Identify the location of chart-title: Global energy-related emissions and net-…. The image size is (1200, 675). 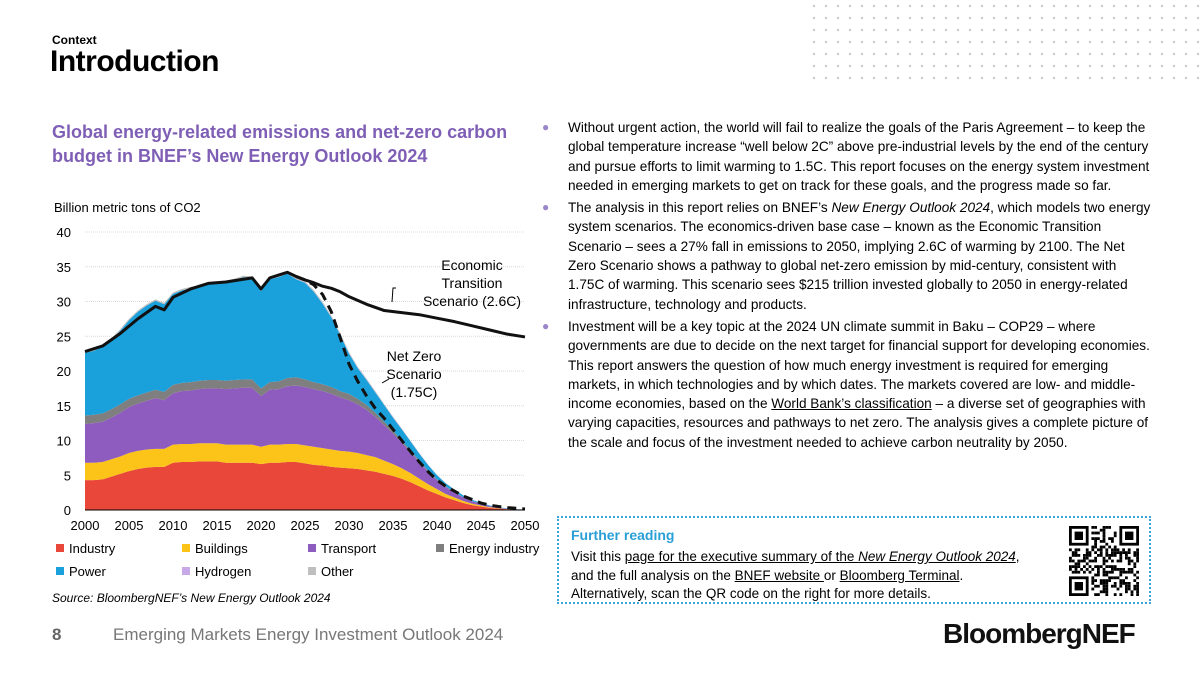
(280, 144).